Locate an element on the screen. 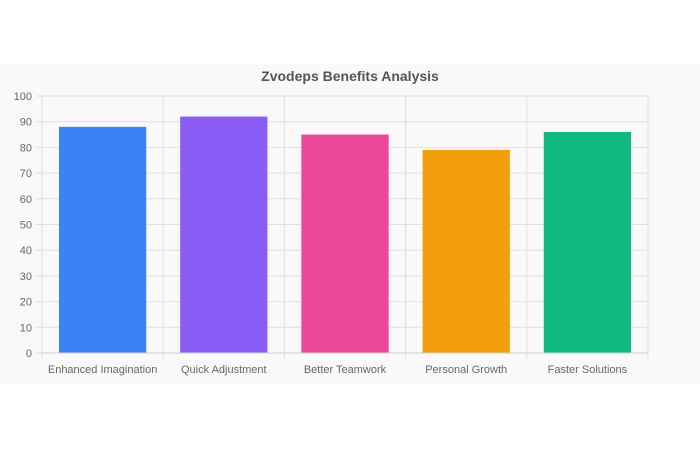 The image size is (700, 450). y-tick-label: 90 is located at coordinates (26, 123).